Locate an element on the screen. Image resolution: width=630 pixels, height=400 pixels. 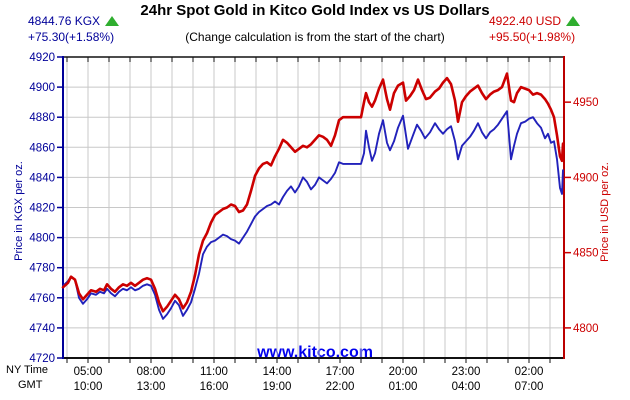
x-tick-label-gmt: 22:00 is located at coordinates (340, 387).